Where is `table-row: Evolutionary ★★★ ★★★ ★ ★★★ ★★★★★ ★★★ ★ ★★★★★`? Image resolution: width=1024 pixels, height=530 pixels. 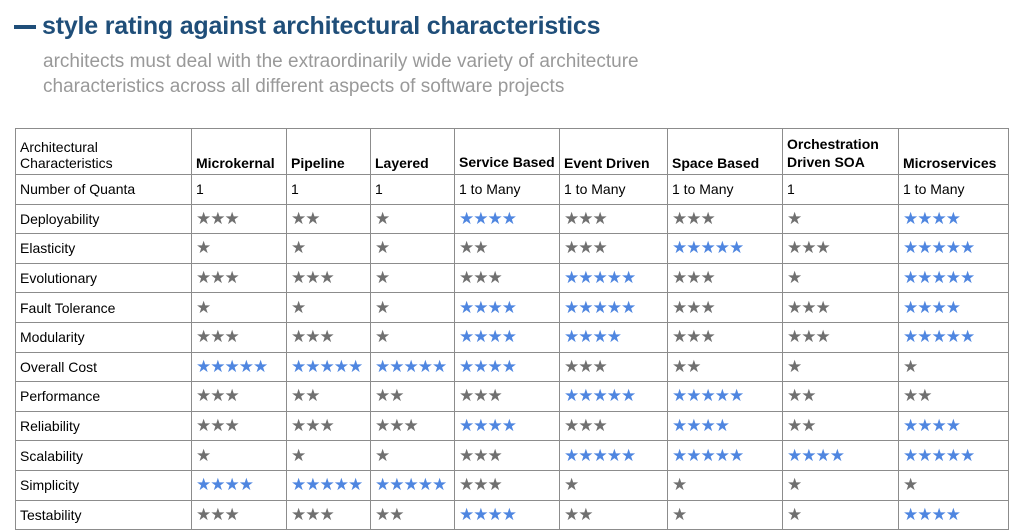 table-row: Evolutionary ★★★ ★★★ ★ ★★★ ★★★★★ ★★★ ★ ★★★★★ is located at coordinates (512, 278).